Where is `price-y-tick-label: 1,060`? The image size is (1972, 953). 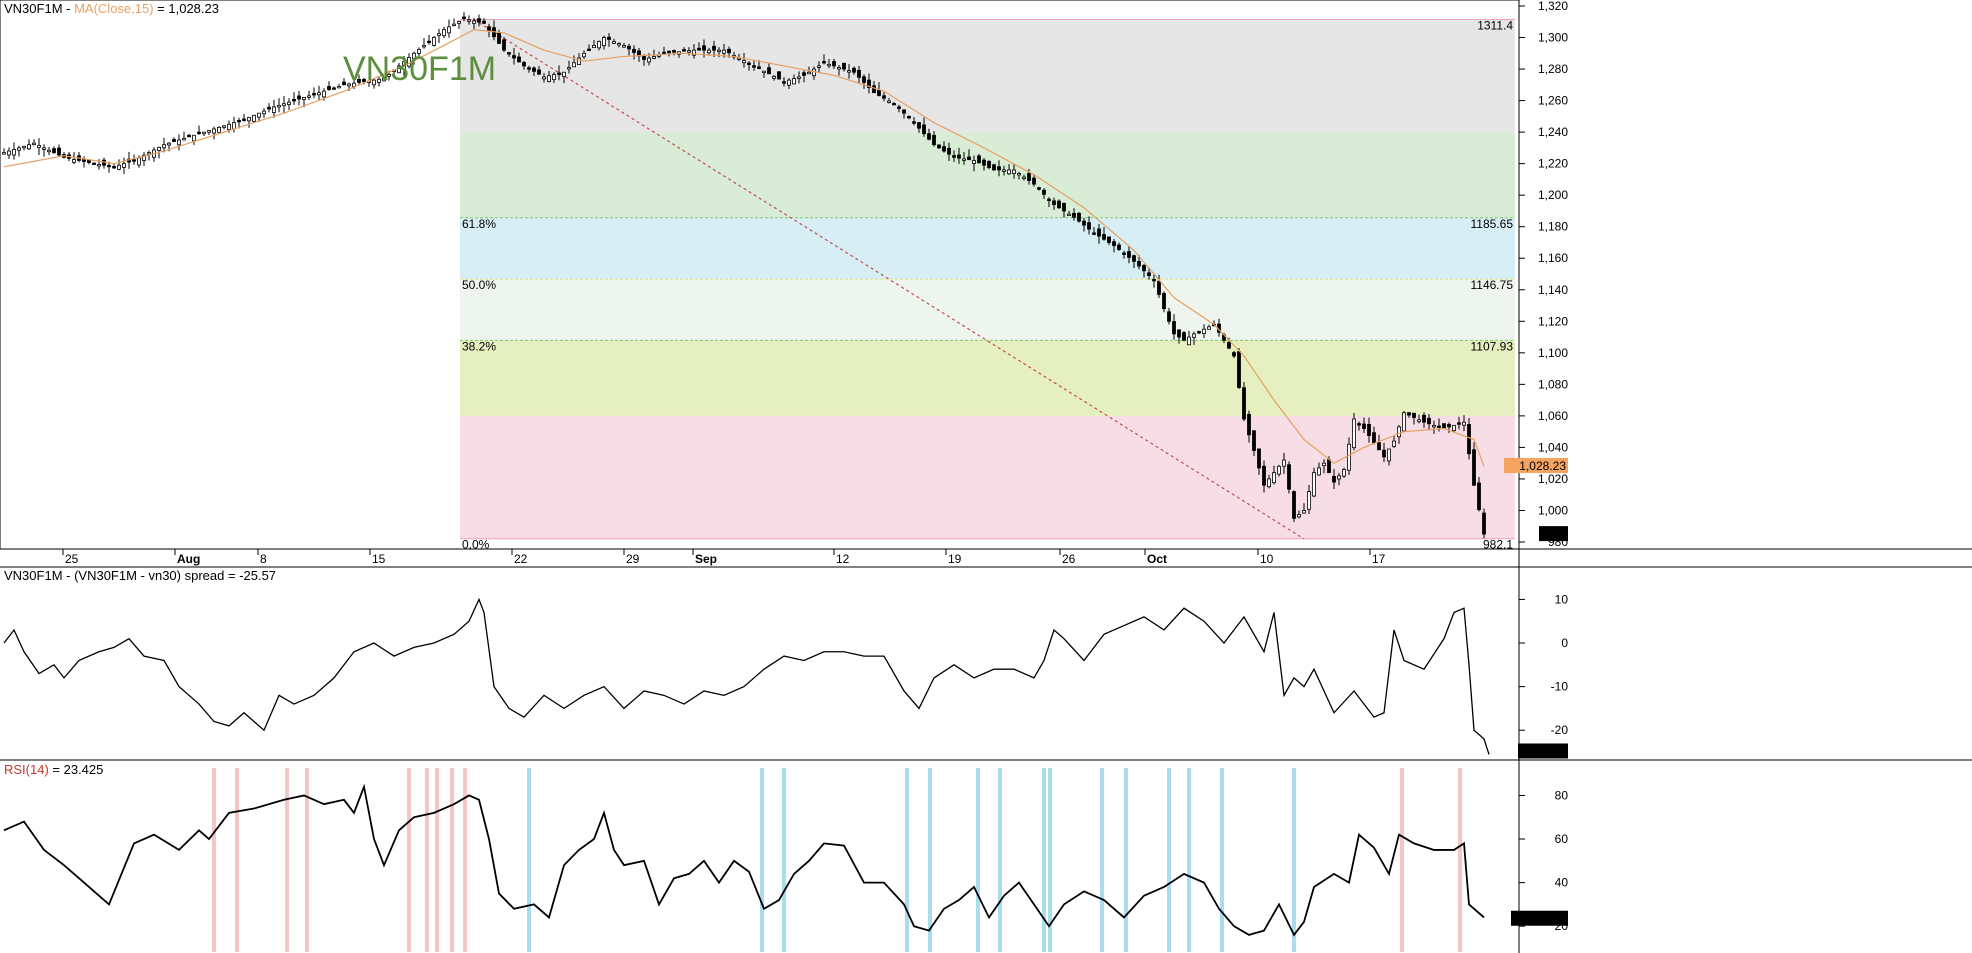
price-y-tick-label: 1,060 is located at coordinates (1553, 416).